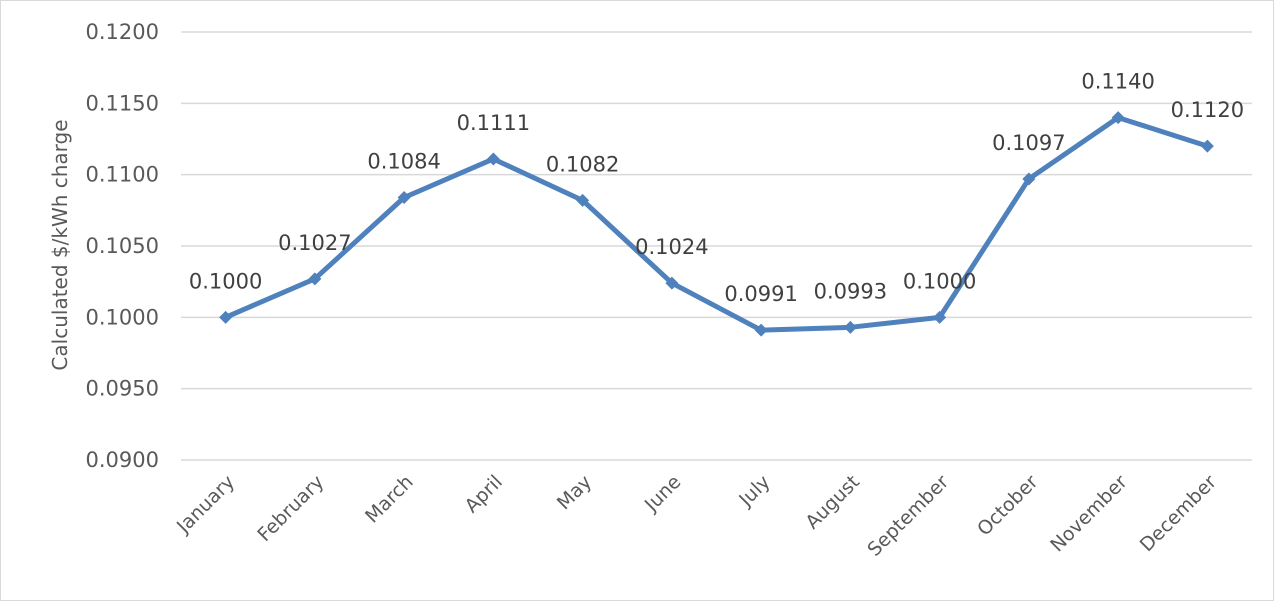 Image resolution: width=1276 pixels, height=604 pixels. Describe the element at coordinates (403, 161) in the screenshot. I see `data-label: 0.1084` at that location.